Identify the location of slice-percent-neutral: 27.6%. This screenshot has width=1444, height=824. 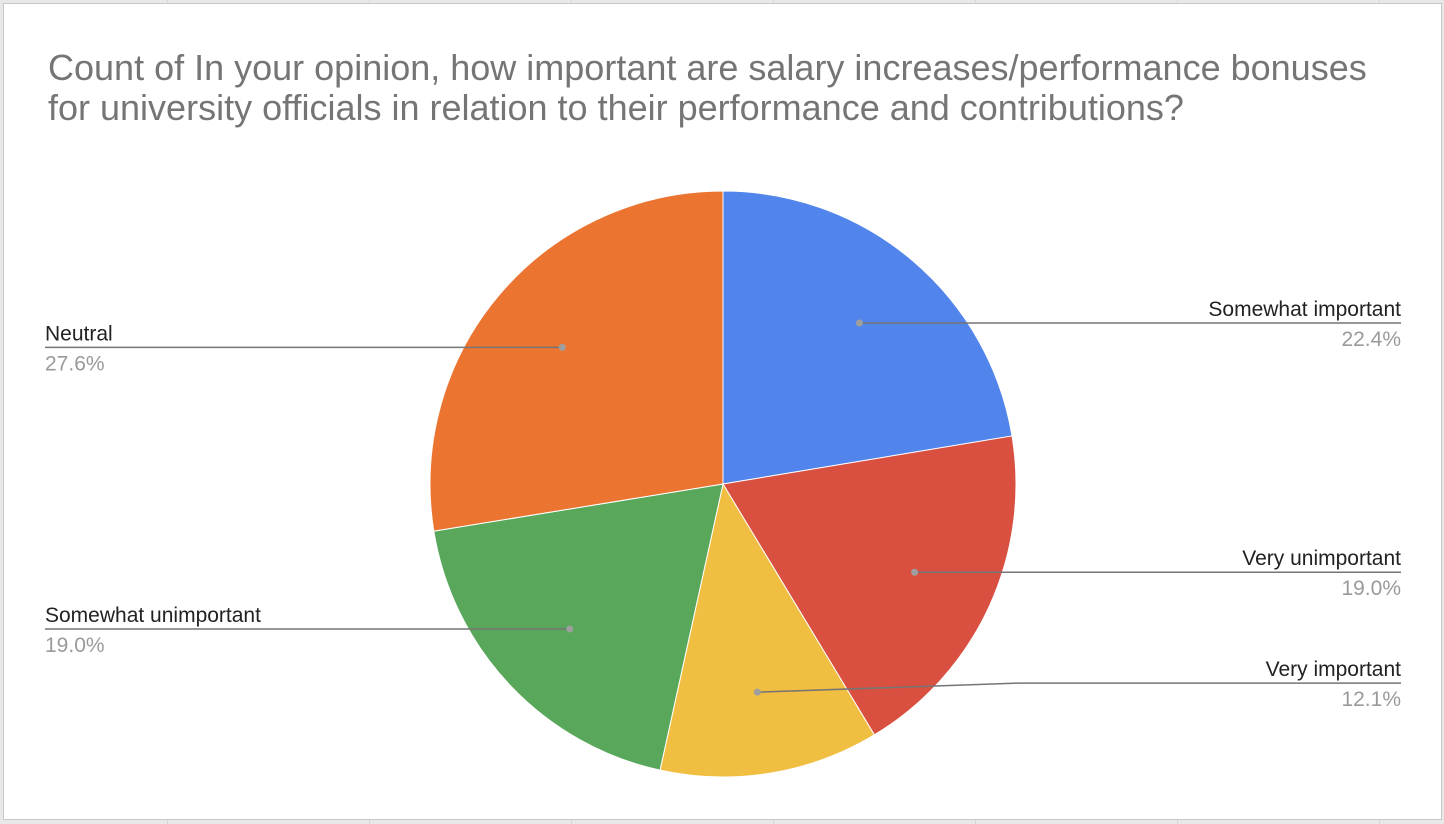
(75, 363).